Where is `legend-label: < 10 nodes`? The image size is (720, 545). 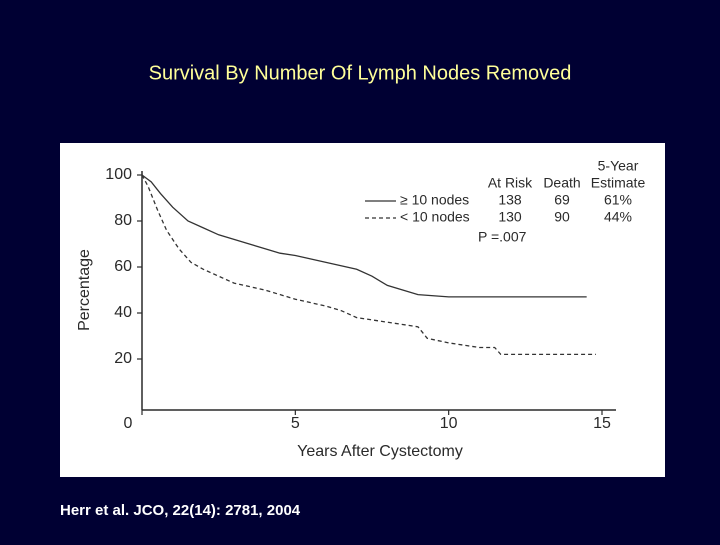
legend-label: < 10 nodes is located at coordinates (435, 217).